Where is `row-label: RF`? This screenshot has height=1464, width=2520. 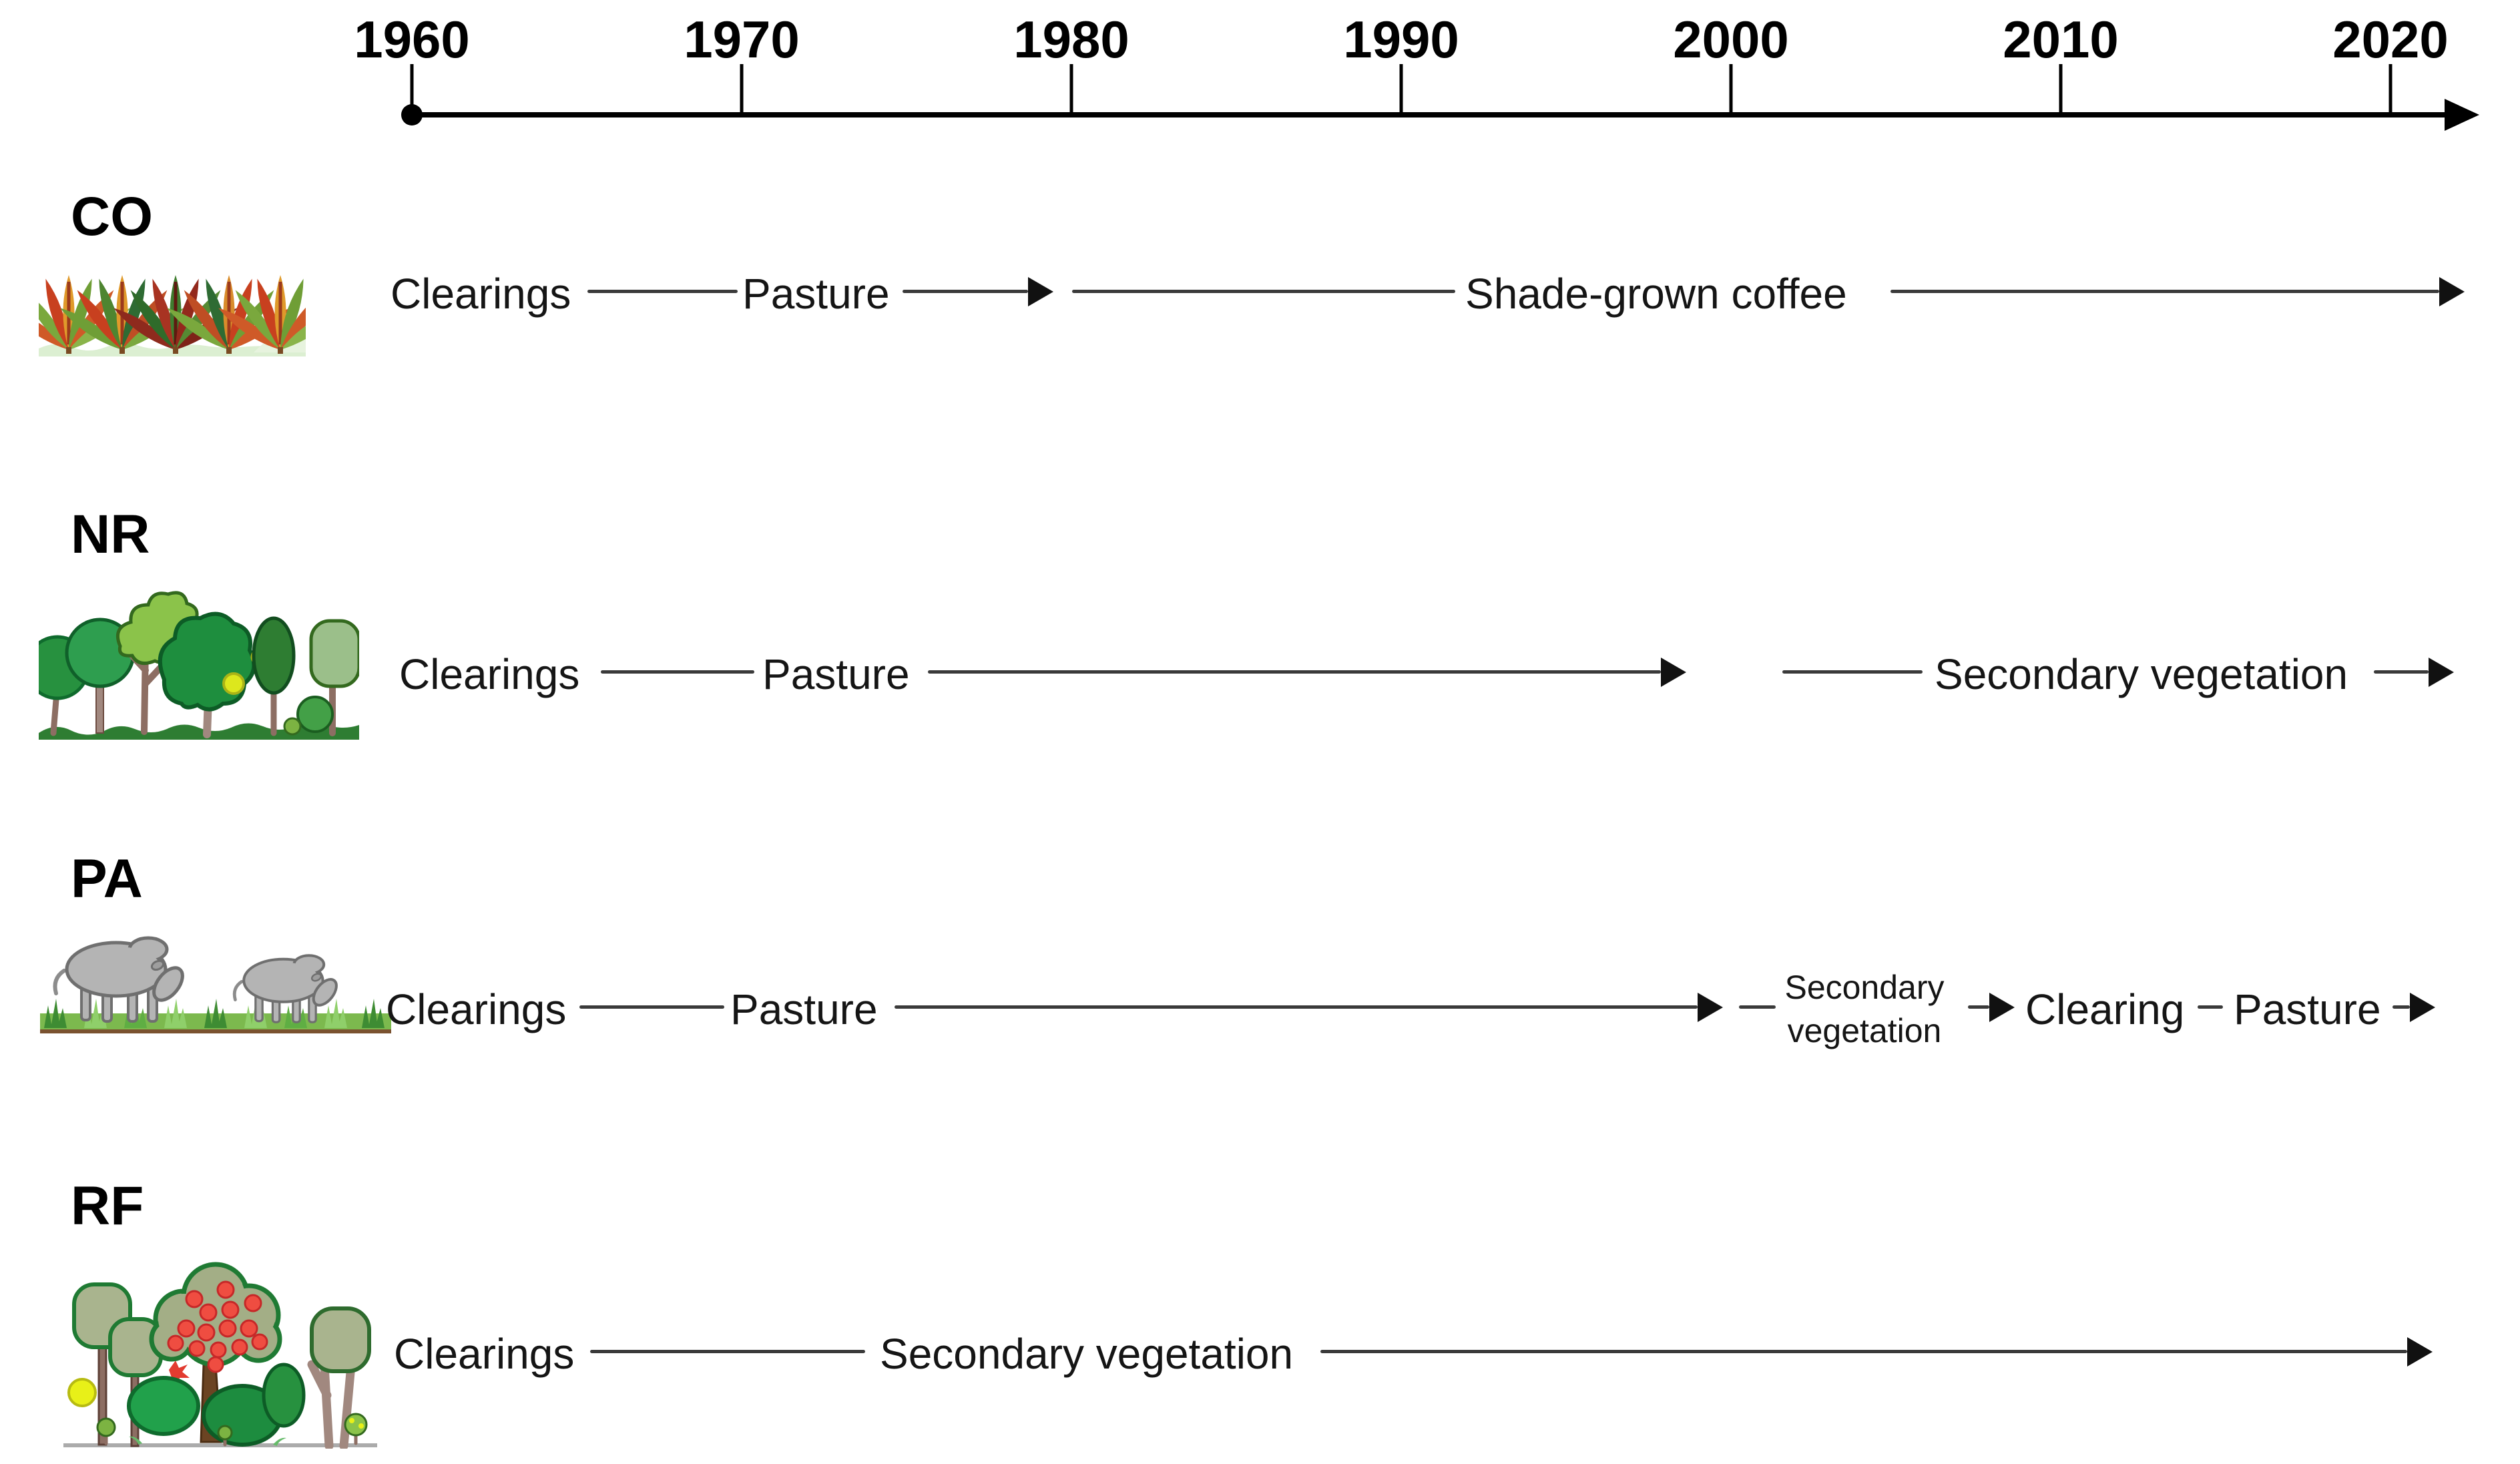 row-label: RF is located at coordinates (108, 1206).